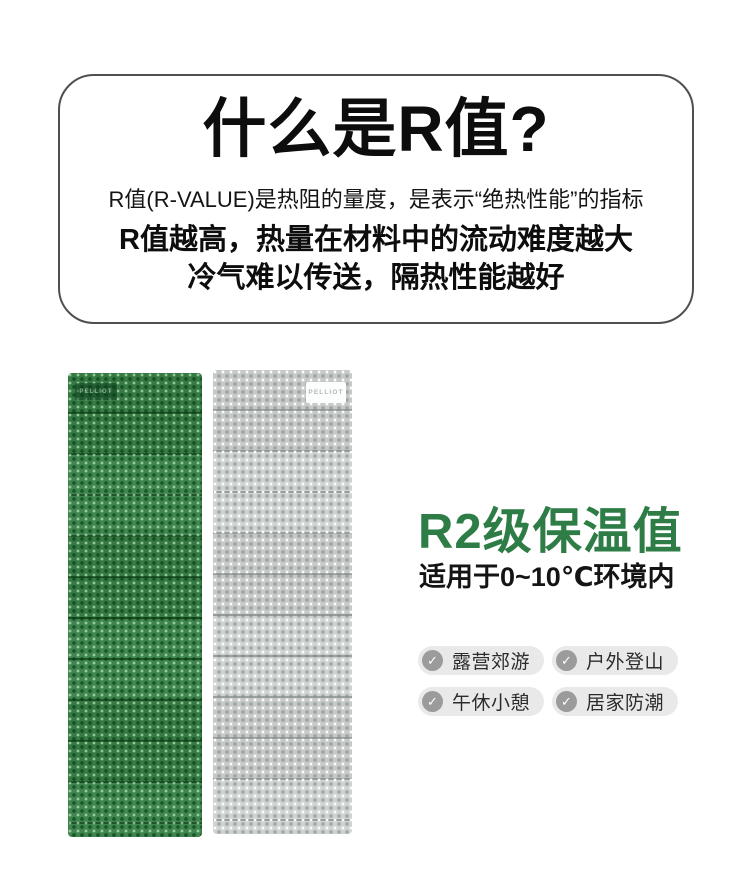 This screenshot has width=750, height=873. I want to click on tag-label: 午休小憩, so click(491, 703).